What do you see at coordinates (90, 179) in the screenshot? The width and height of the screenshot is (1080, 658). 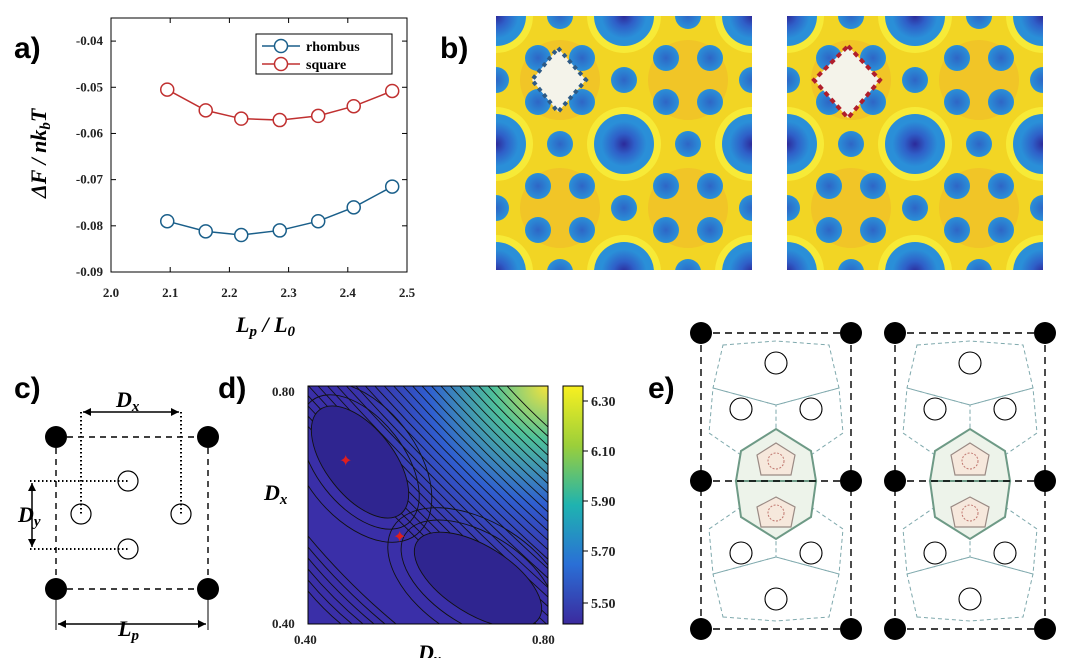 I see `y-tick-label: -0.07` at bounding box center [90, 179].